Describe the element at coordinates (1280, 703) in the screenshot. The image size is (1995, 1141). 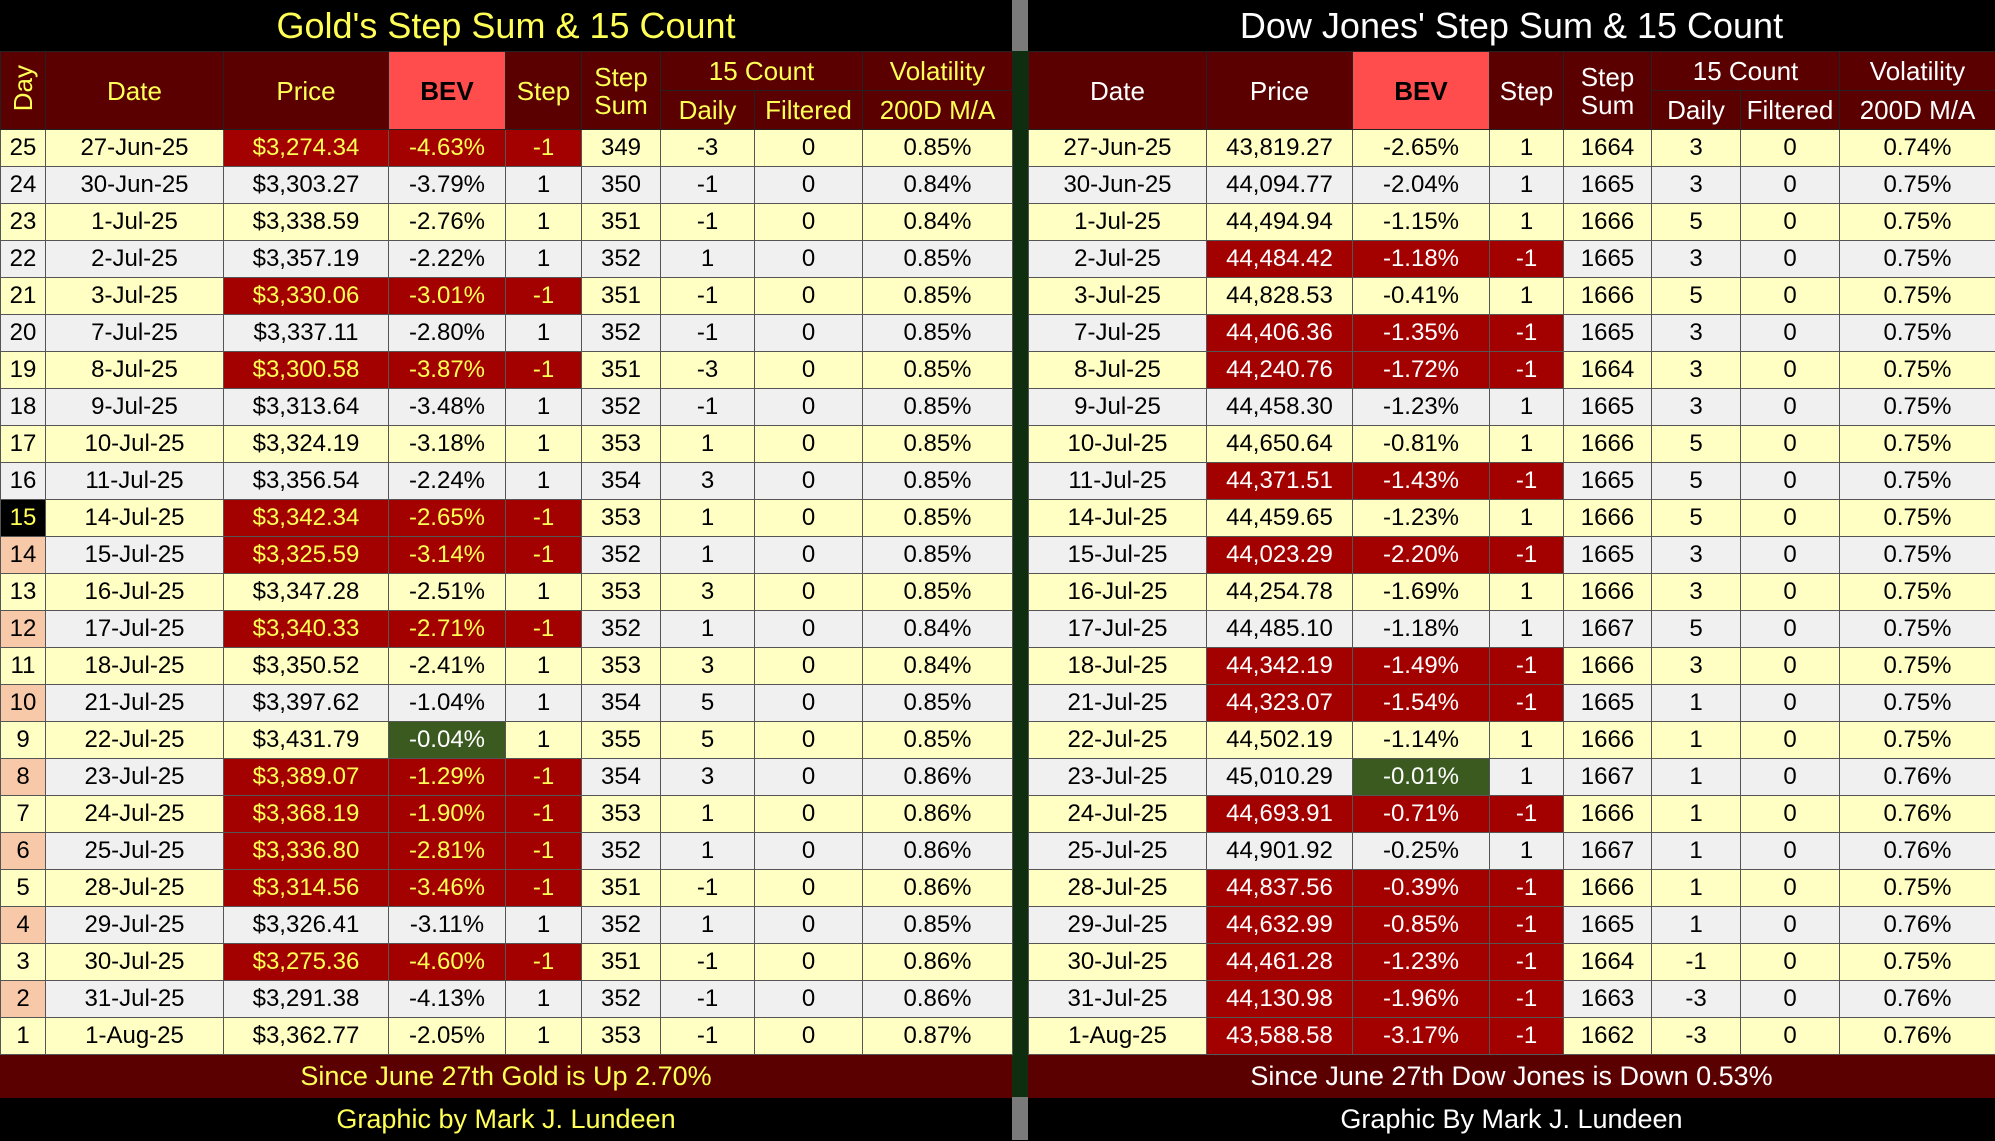
I see `table-cell: 44,323.07` at that location.